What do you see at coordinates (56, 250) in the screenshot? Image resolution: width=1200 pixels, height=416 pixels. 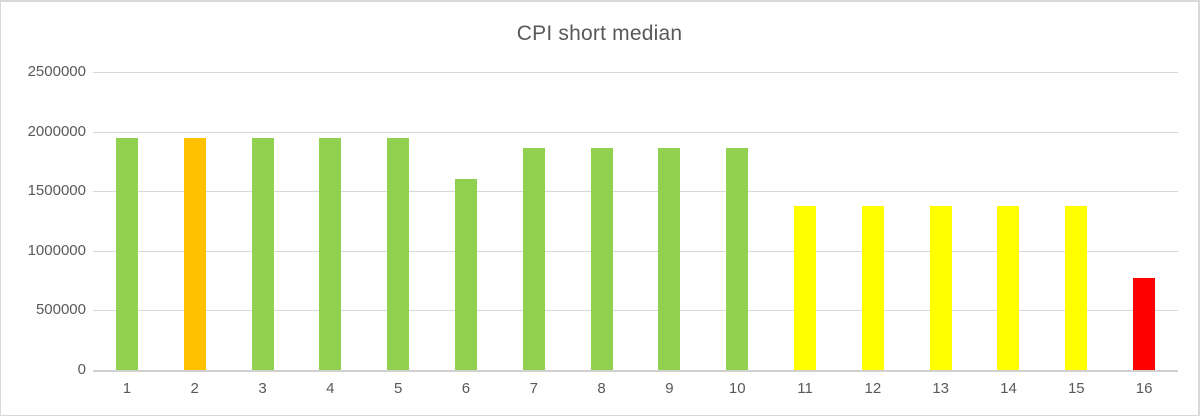 I see `y-tick-label: 1000000` at bounding box center [56, 250].